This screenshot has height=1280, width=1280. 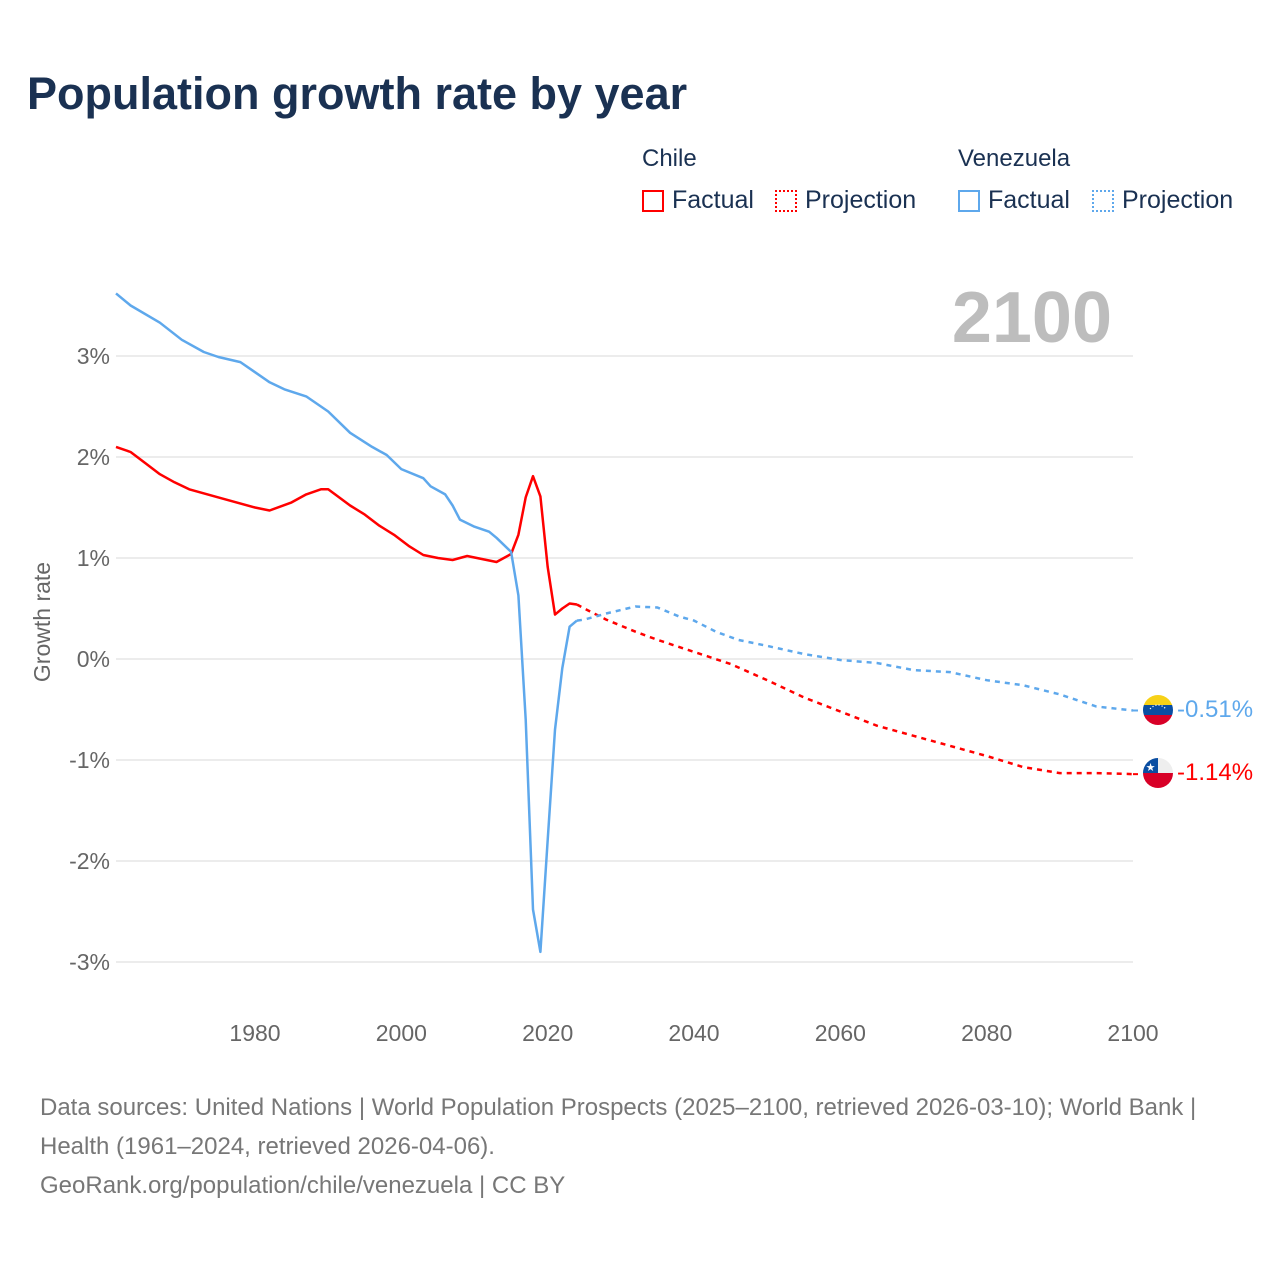 I want to click on x-tick-label: 1980, so click(x=254, y=1033).